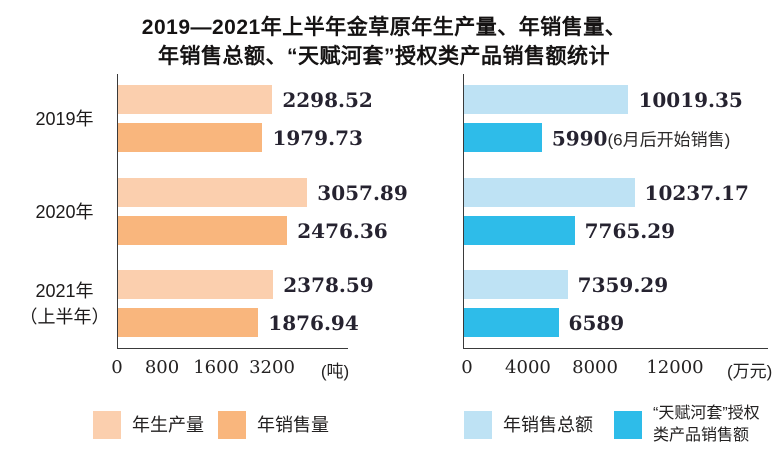  I want to click on bar-value: 7359.29, so click(623, 284).